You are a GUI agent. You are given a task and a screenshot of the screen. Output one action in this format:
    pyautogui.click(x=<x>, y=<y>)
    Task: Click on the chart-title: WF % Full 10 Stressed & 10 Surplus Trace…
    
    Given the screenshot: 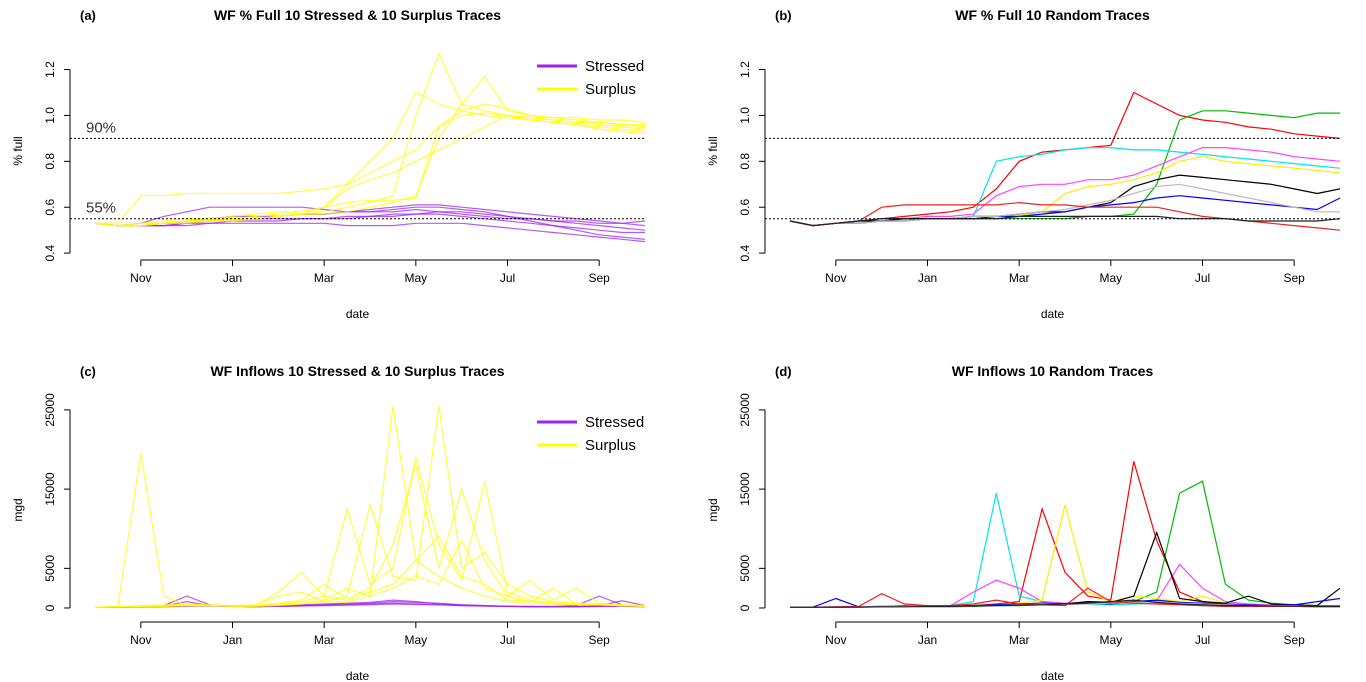 What is the action you would take?
    pyautogui.click(x=357, y=15)
    